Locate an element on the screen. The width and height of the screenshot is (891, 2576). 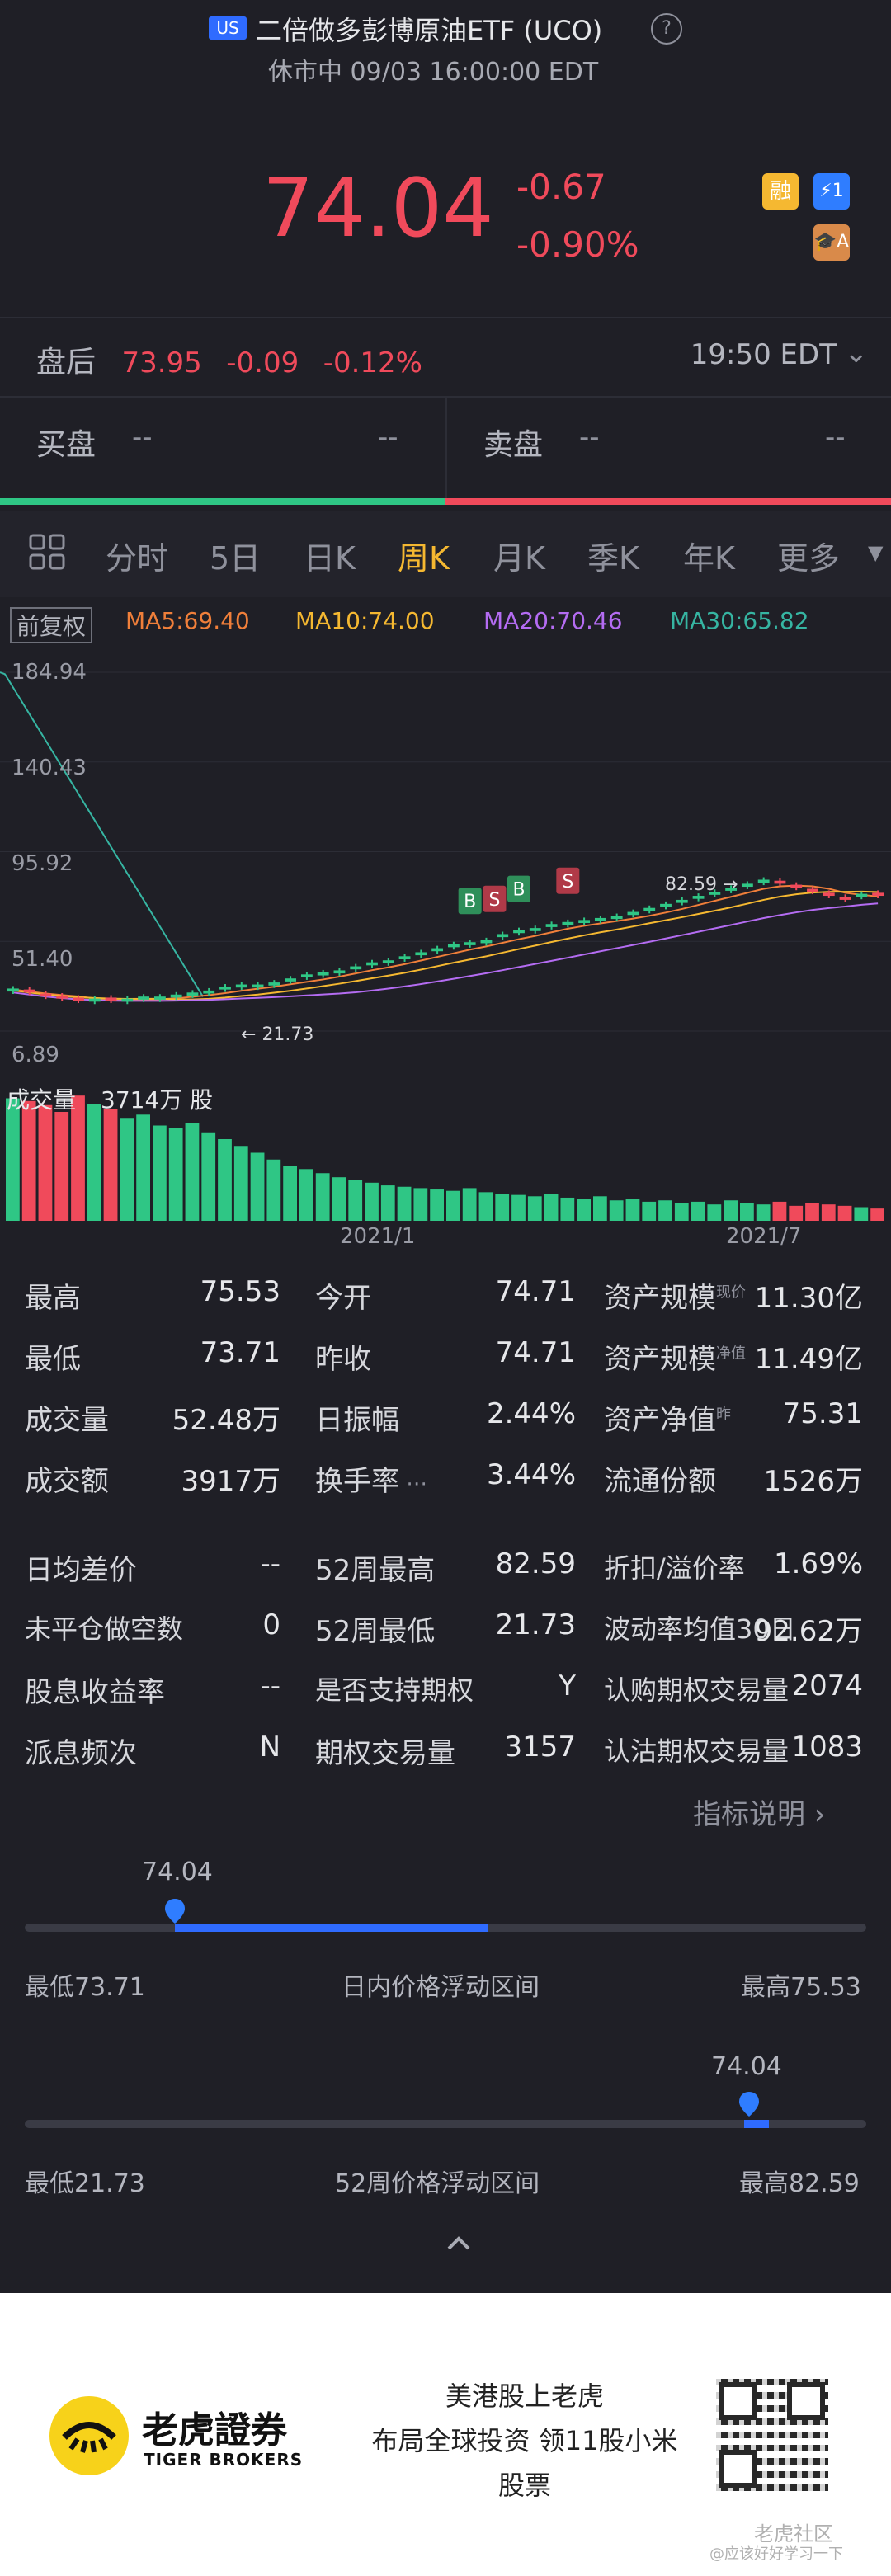
tiger-logo-icon is located at coordinates (89, 2435).